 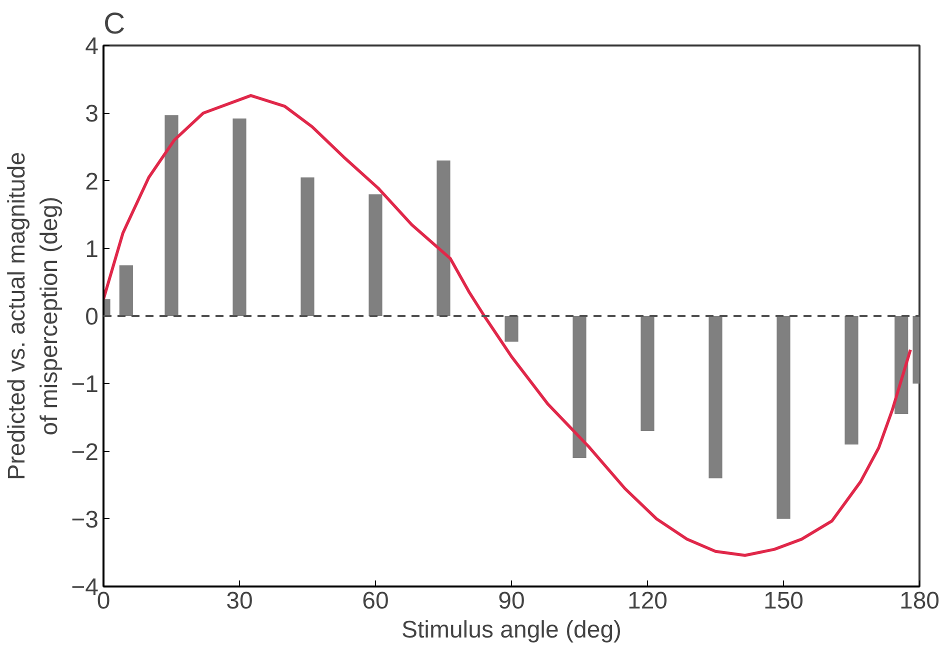 I want to click on y-axis-title: Predicted vs. actual magnitude of misperception (deg), so click(x=34, y=316).